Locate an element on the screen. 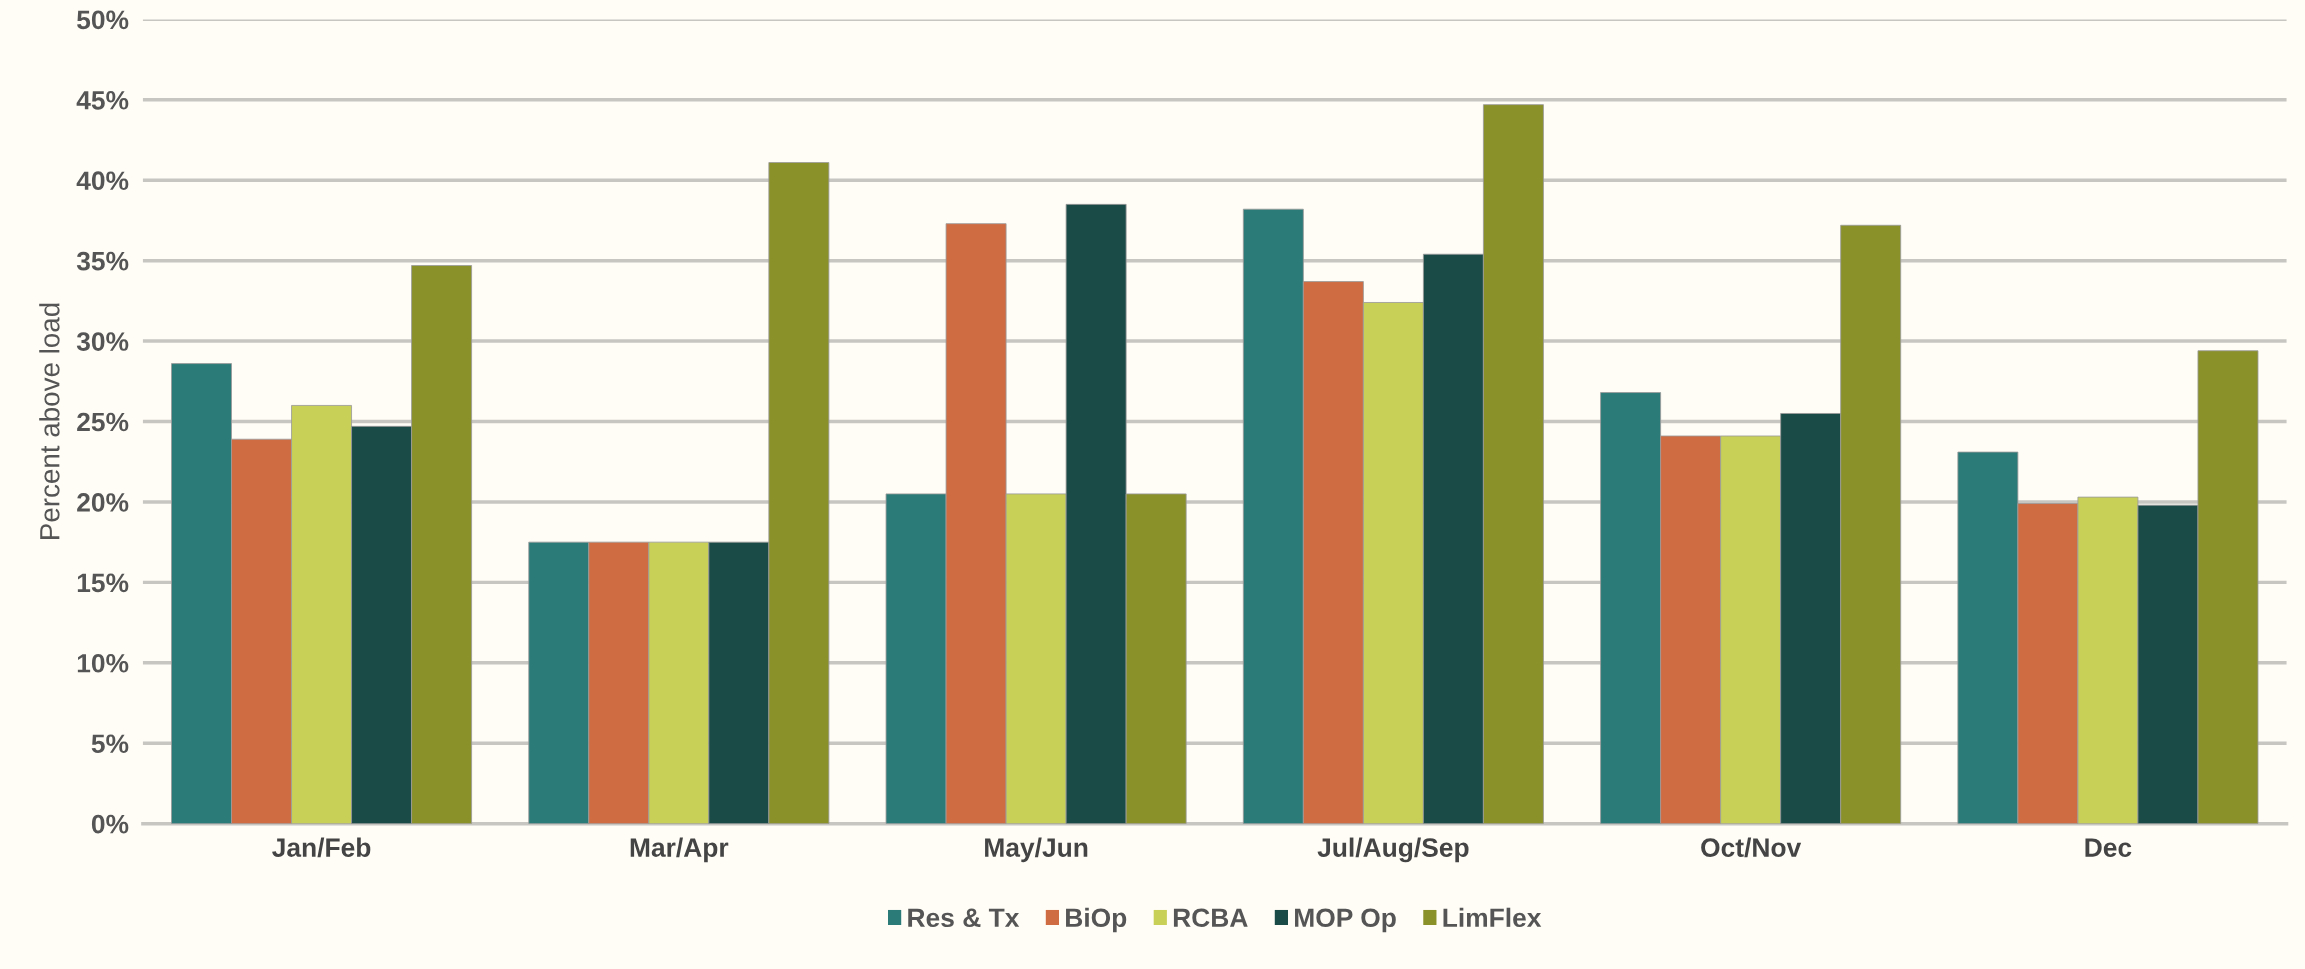  x-tick-label: Jul/Aug/Sep is located at coordinates (1393, 850).